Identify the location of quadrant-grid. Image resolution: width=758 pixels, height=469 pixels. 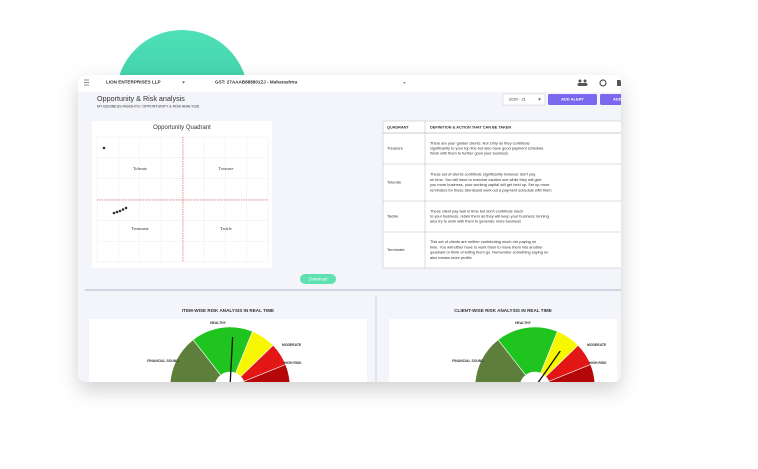
(182, 199).